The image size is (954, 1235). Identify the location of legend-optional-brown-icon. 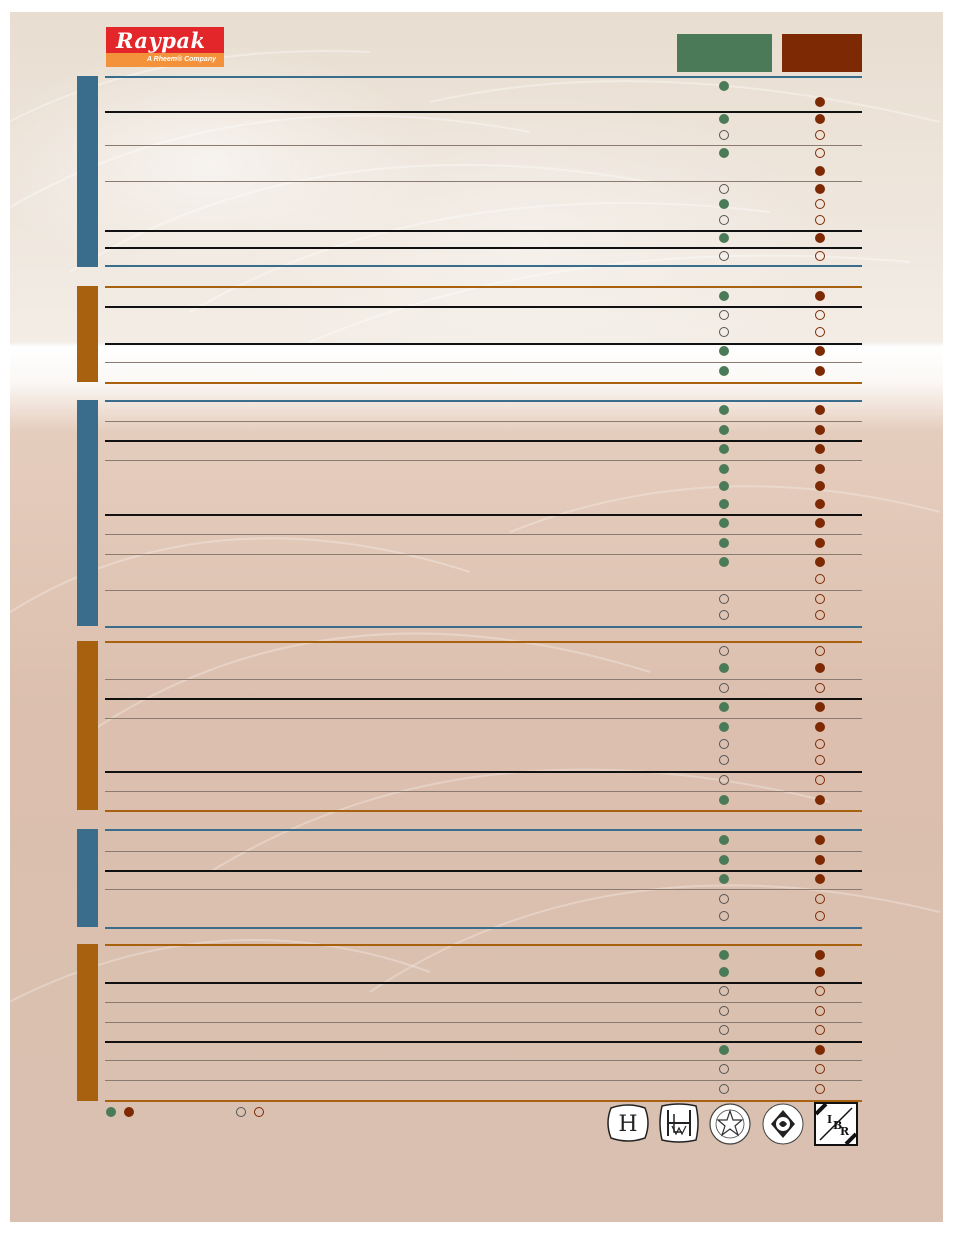
(259, 1112).